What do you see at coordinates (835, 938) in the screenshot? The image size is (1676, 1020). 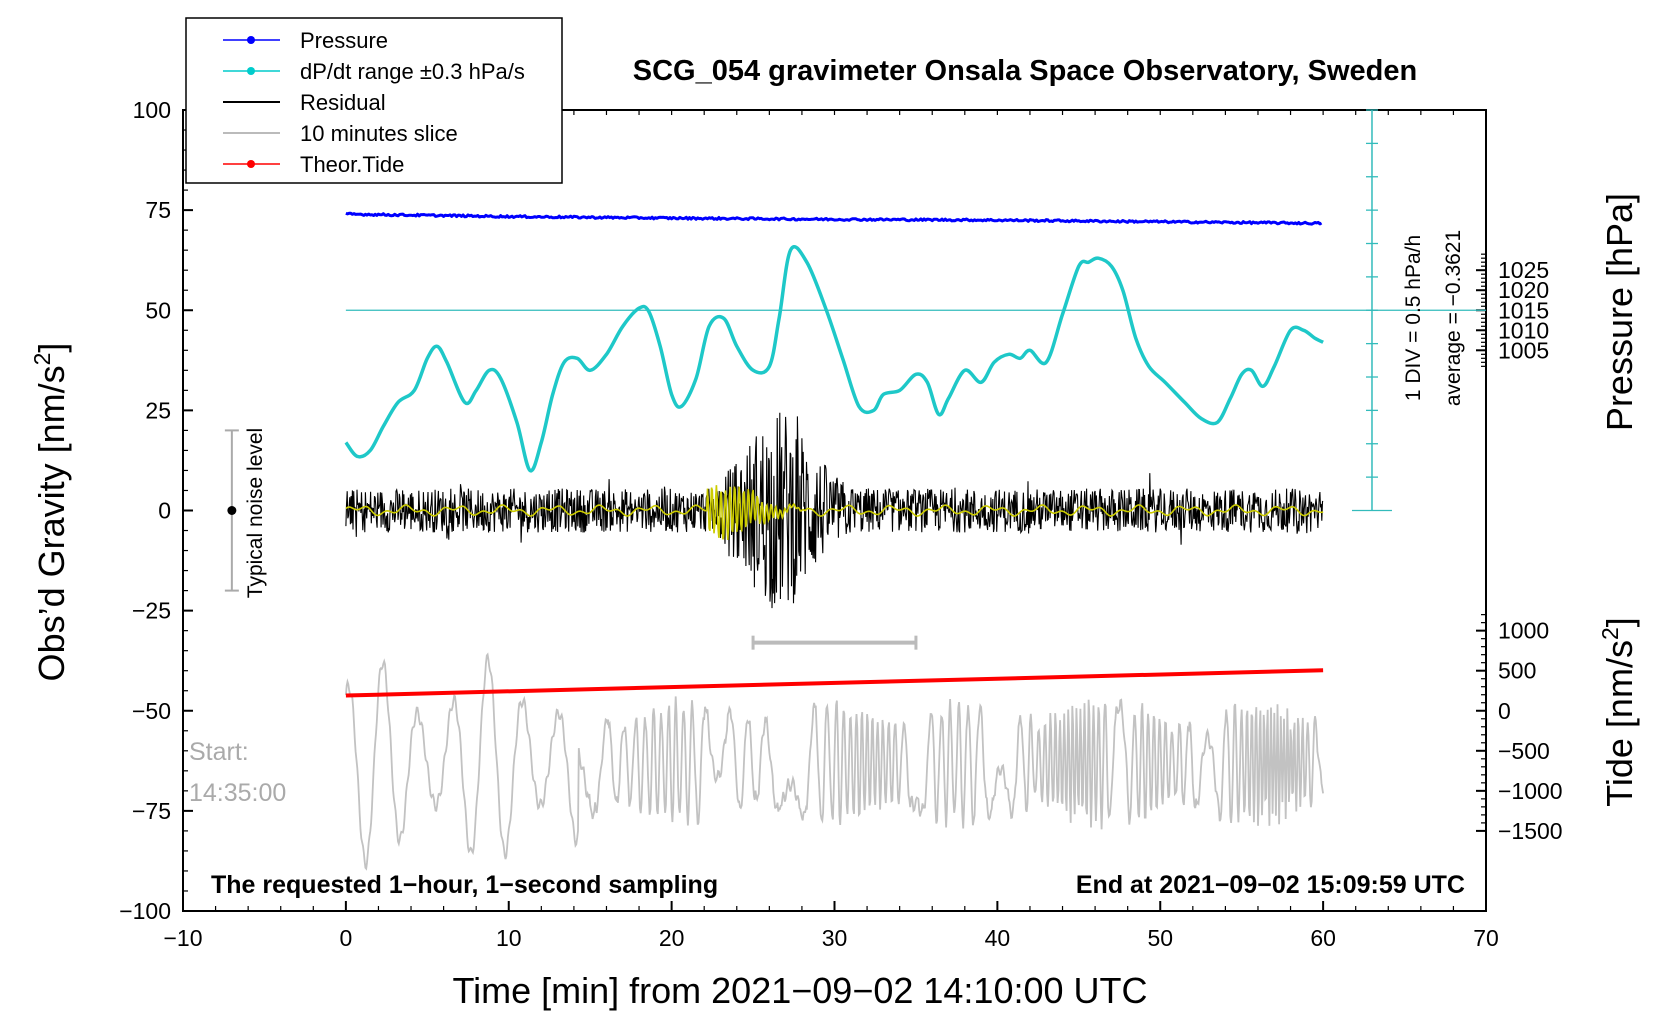 I see `x-tick-label: 30` at bounding box center [835, 938].